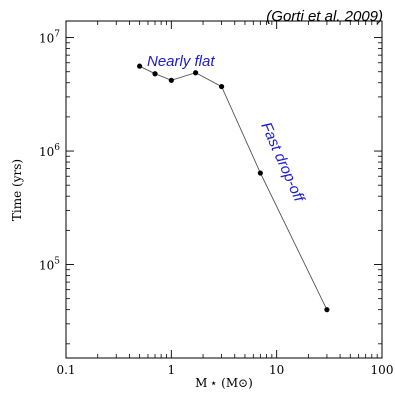  I want to click on y-tick-label: 10⁶, so click(49, 151).